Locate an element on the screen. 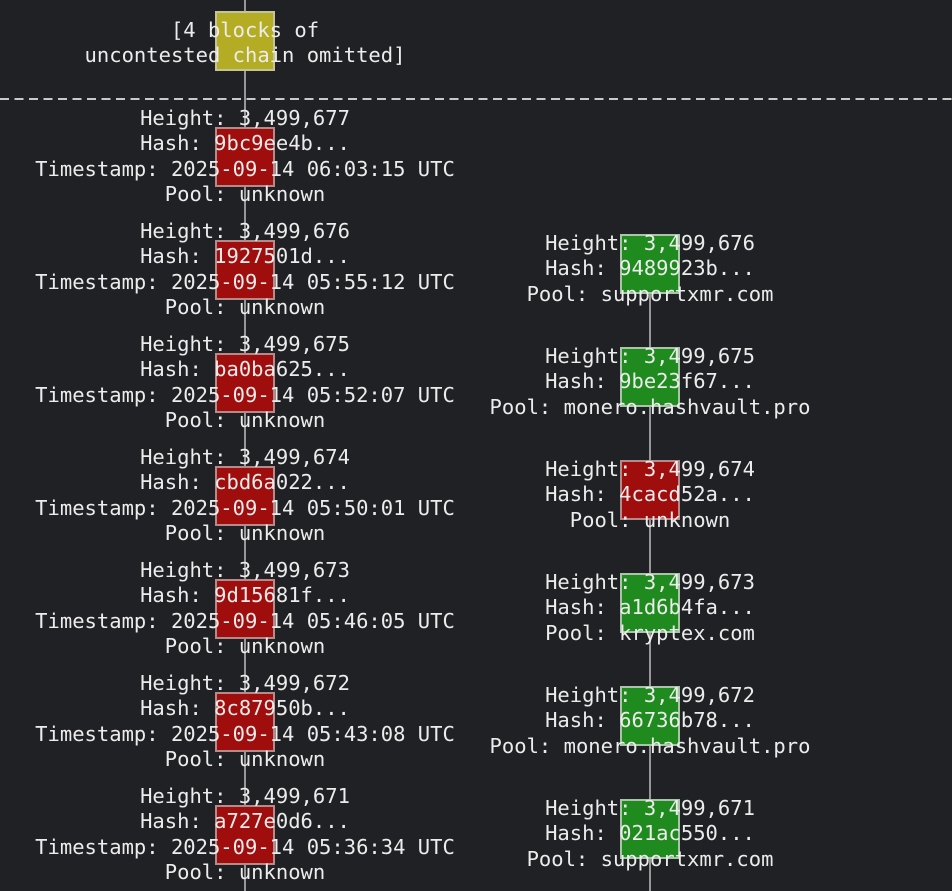 Image resolution: width=952 pixels, height=891 pixels. omitted-blocks-annotation: [4 blocks of uncontested chain omitted] is located at coordinates (252, 41).